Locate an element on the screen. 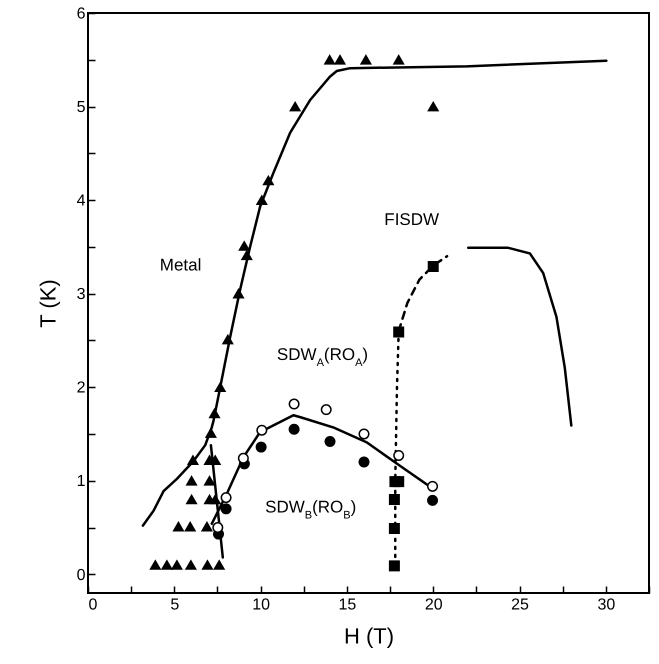 The image size is (659, 664). y-tick-label: 2 is located at coordinates (81, 388).